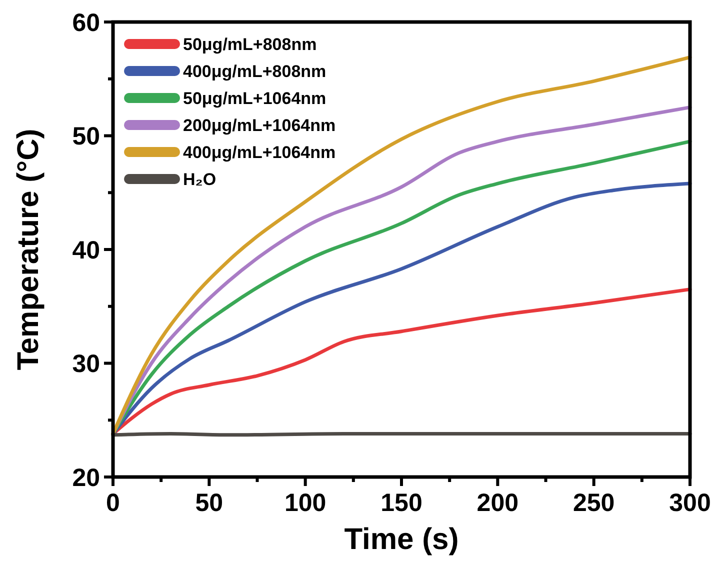  Describe the element at coordinates (690, 503) in the screenshot. I see `x-tick-label: 300` at that location.